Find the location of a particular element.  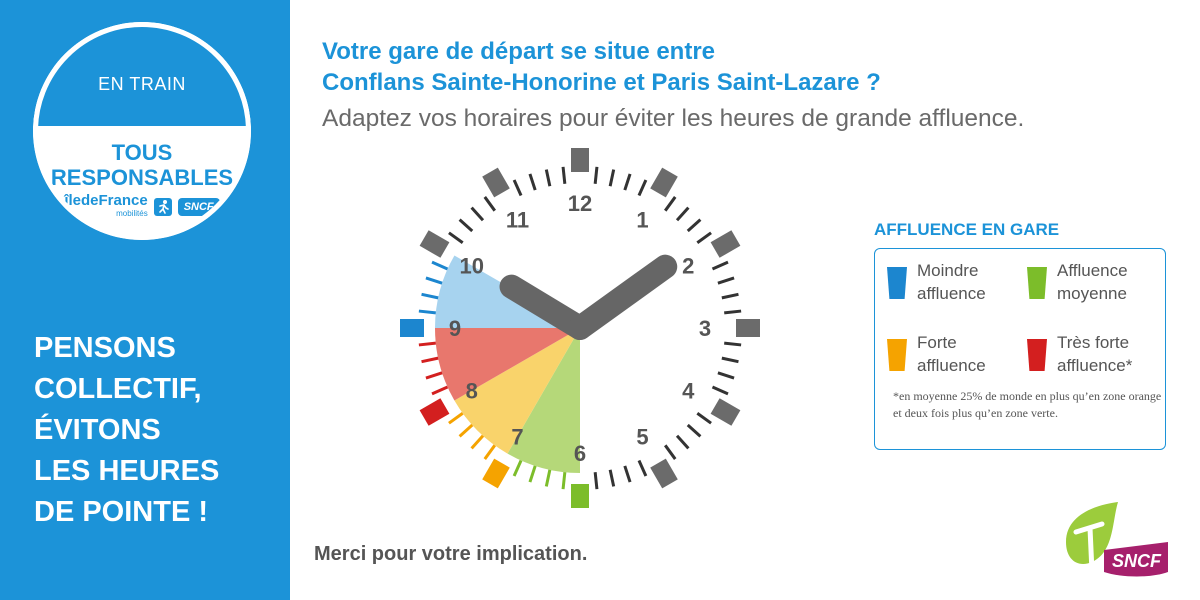

legend-title: AFFLUENCE EN GARE is located at coordinates (967, 229).